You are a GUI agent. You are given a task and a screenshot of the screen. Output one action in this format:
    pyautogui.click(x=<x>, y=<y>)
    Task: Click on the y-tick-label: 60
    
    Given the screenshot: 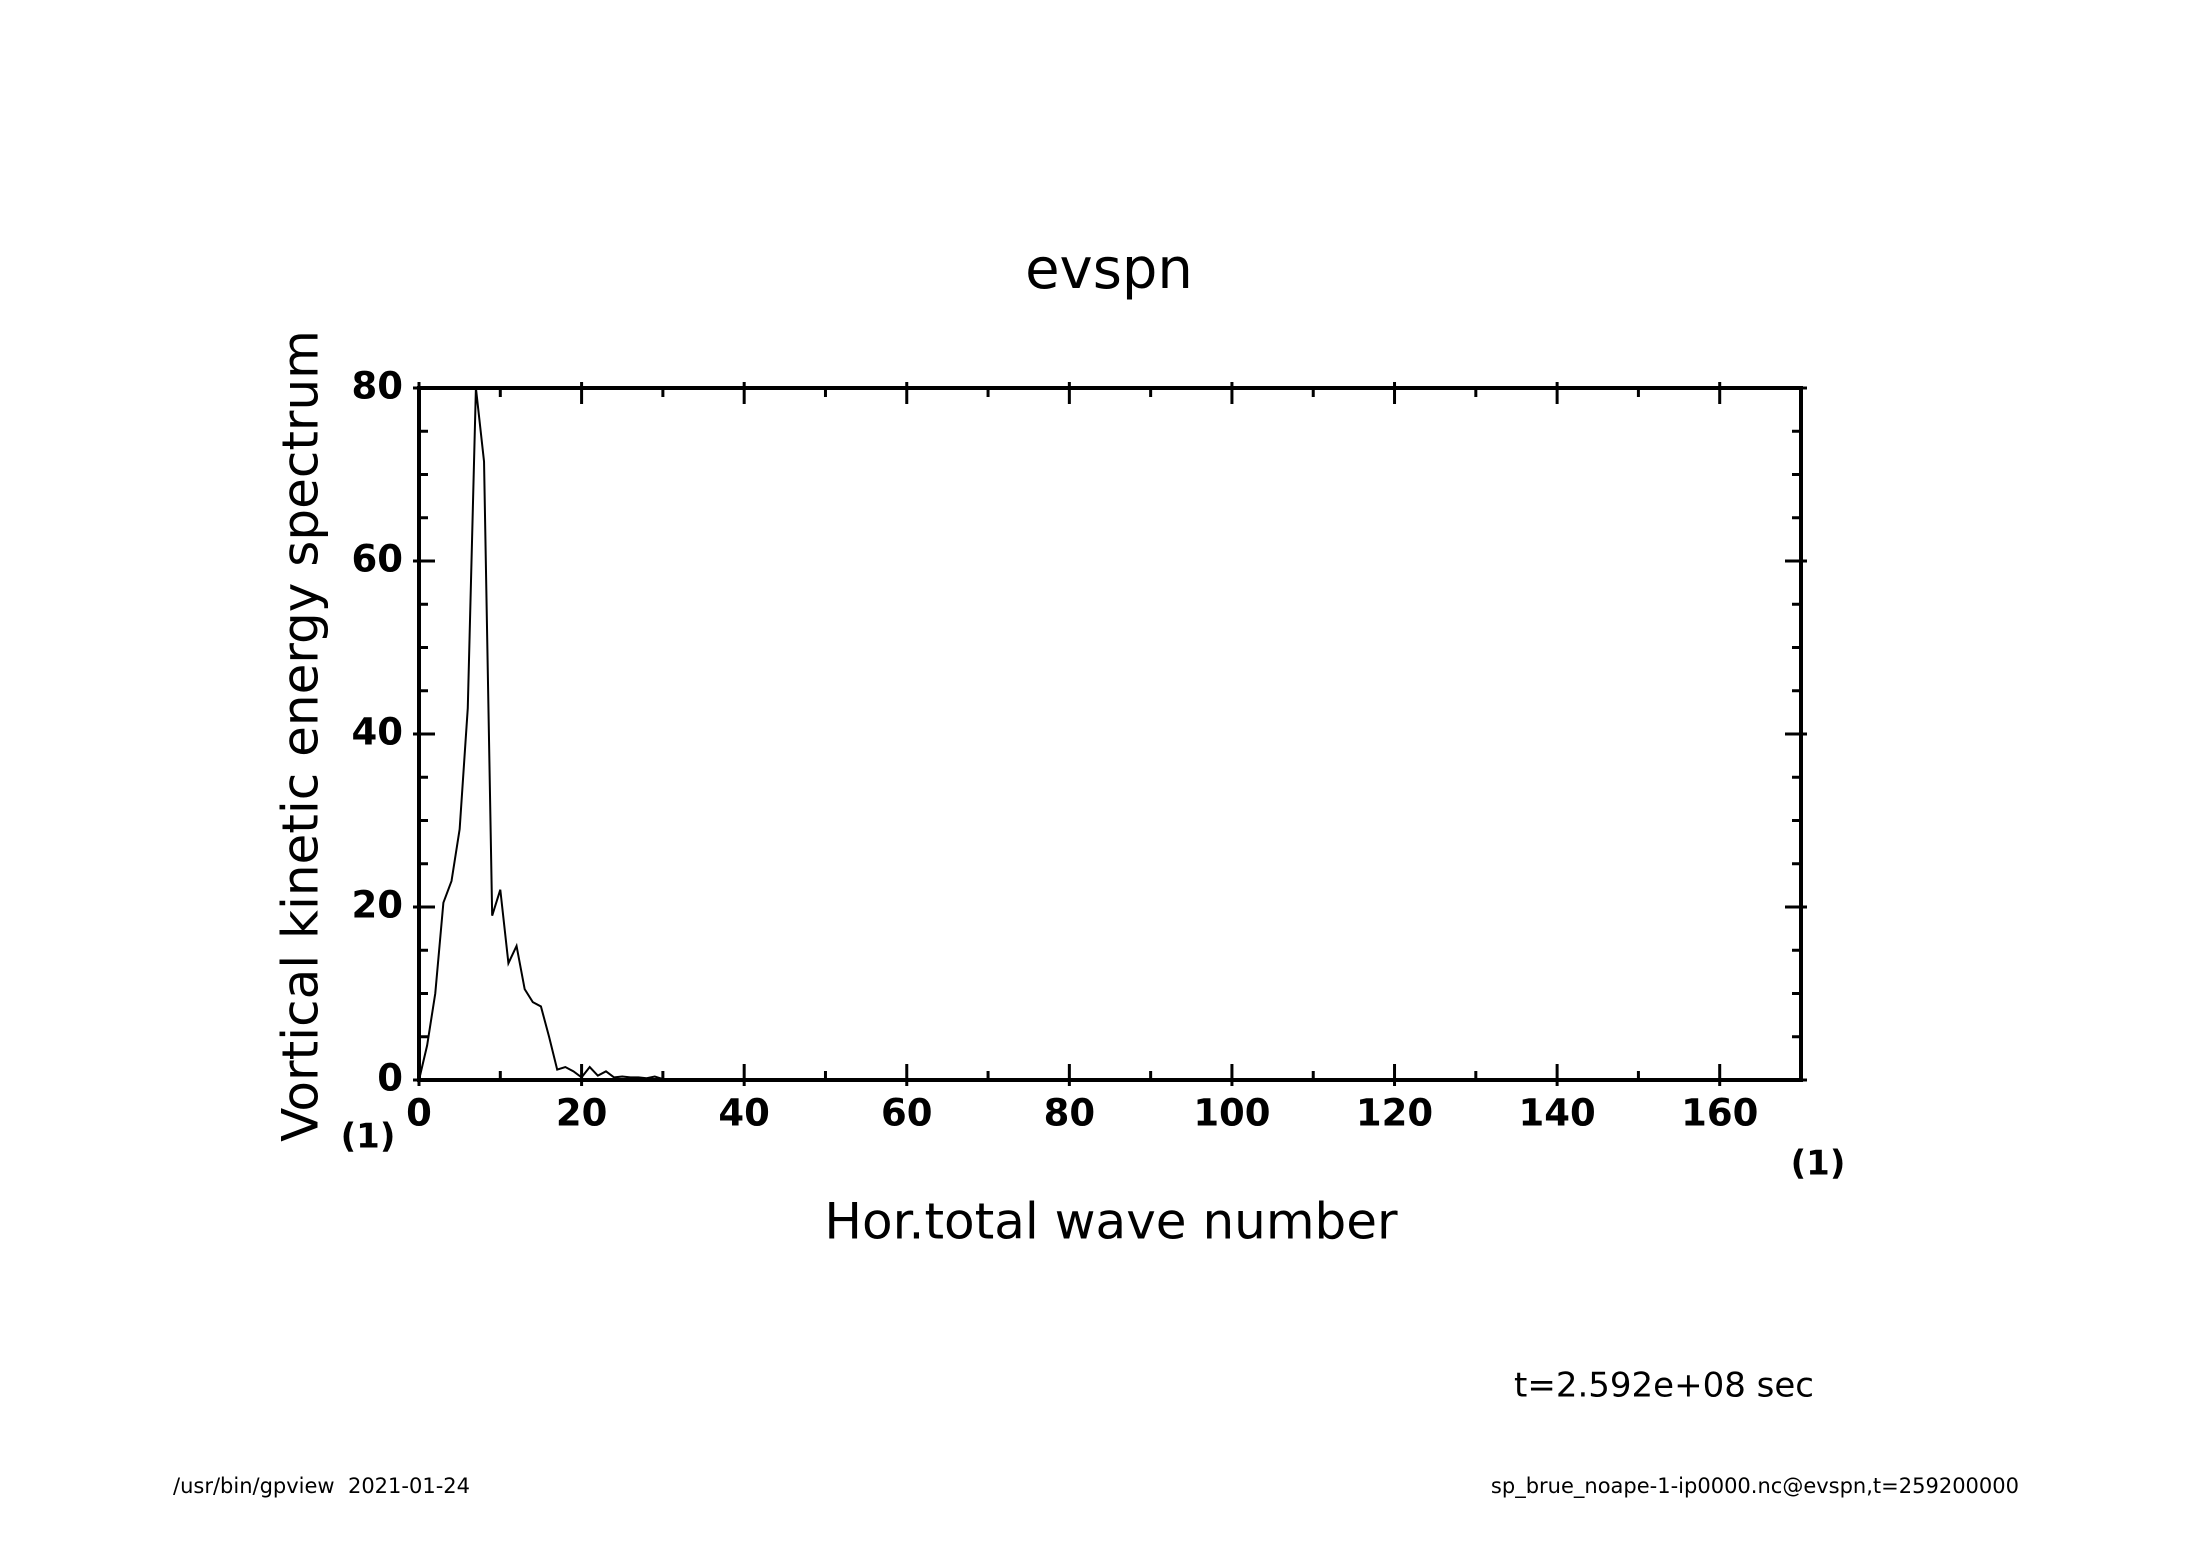 What is the action you would take?
    pyautogui.click(x=378, y=559)
    